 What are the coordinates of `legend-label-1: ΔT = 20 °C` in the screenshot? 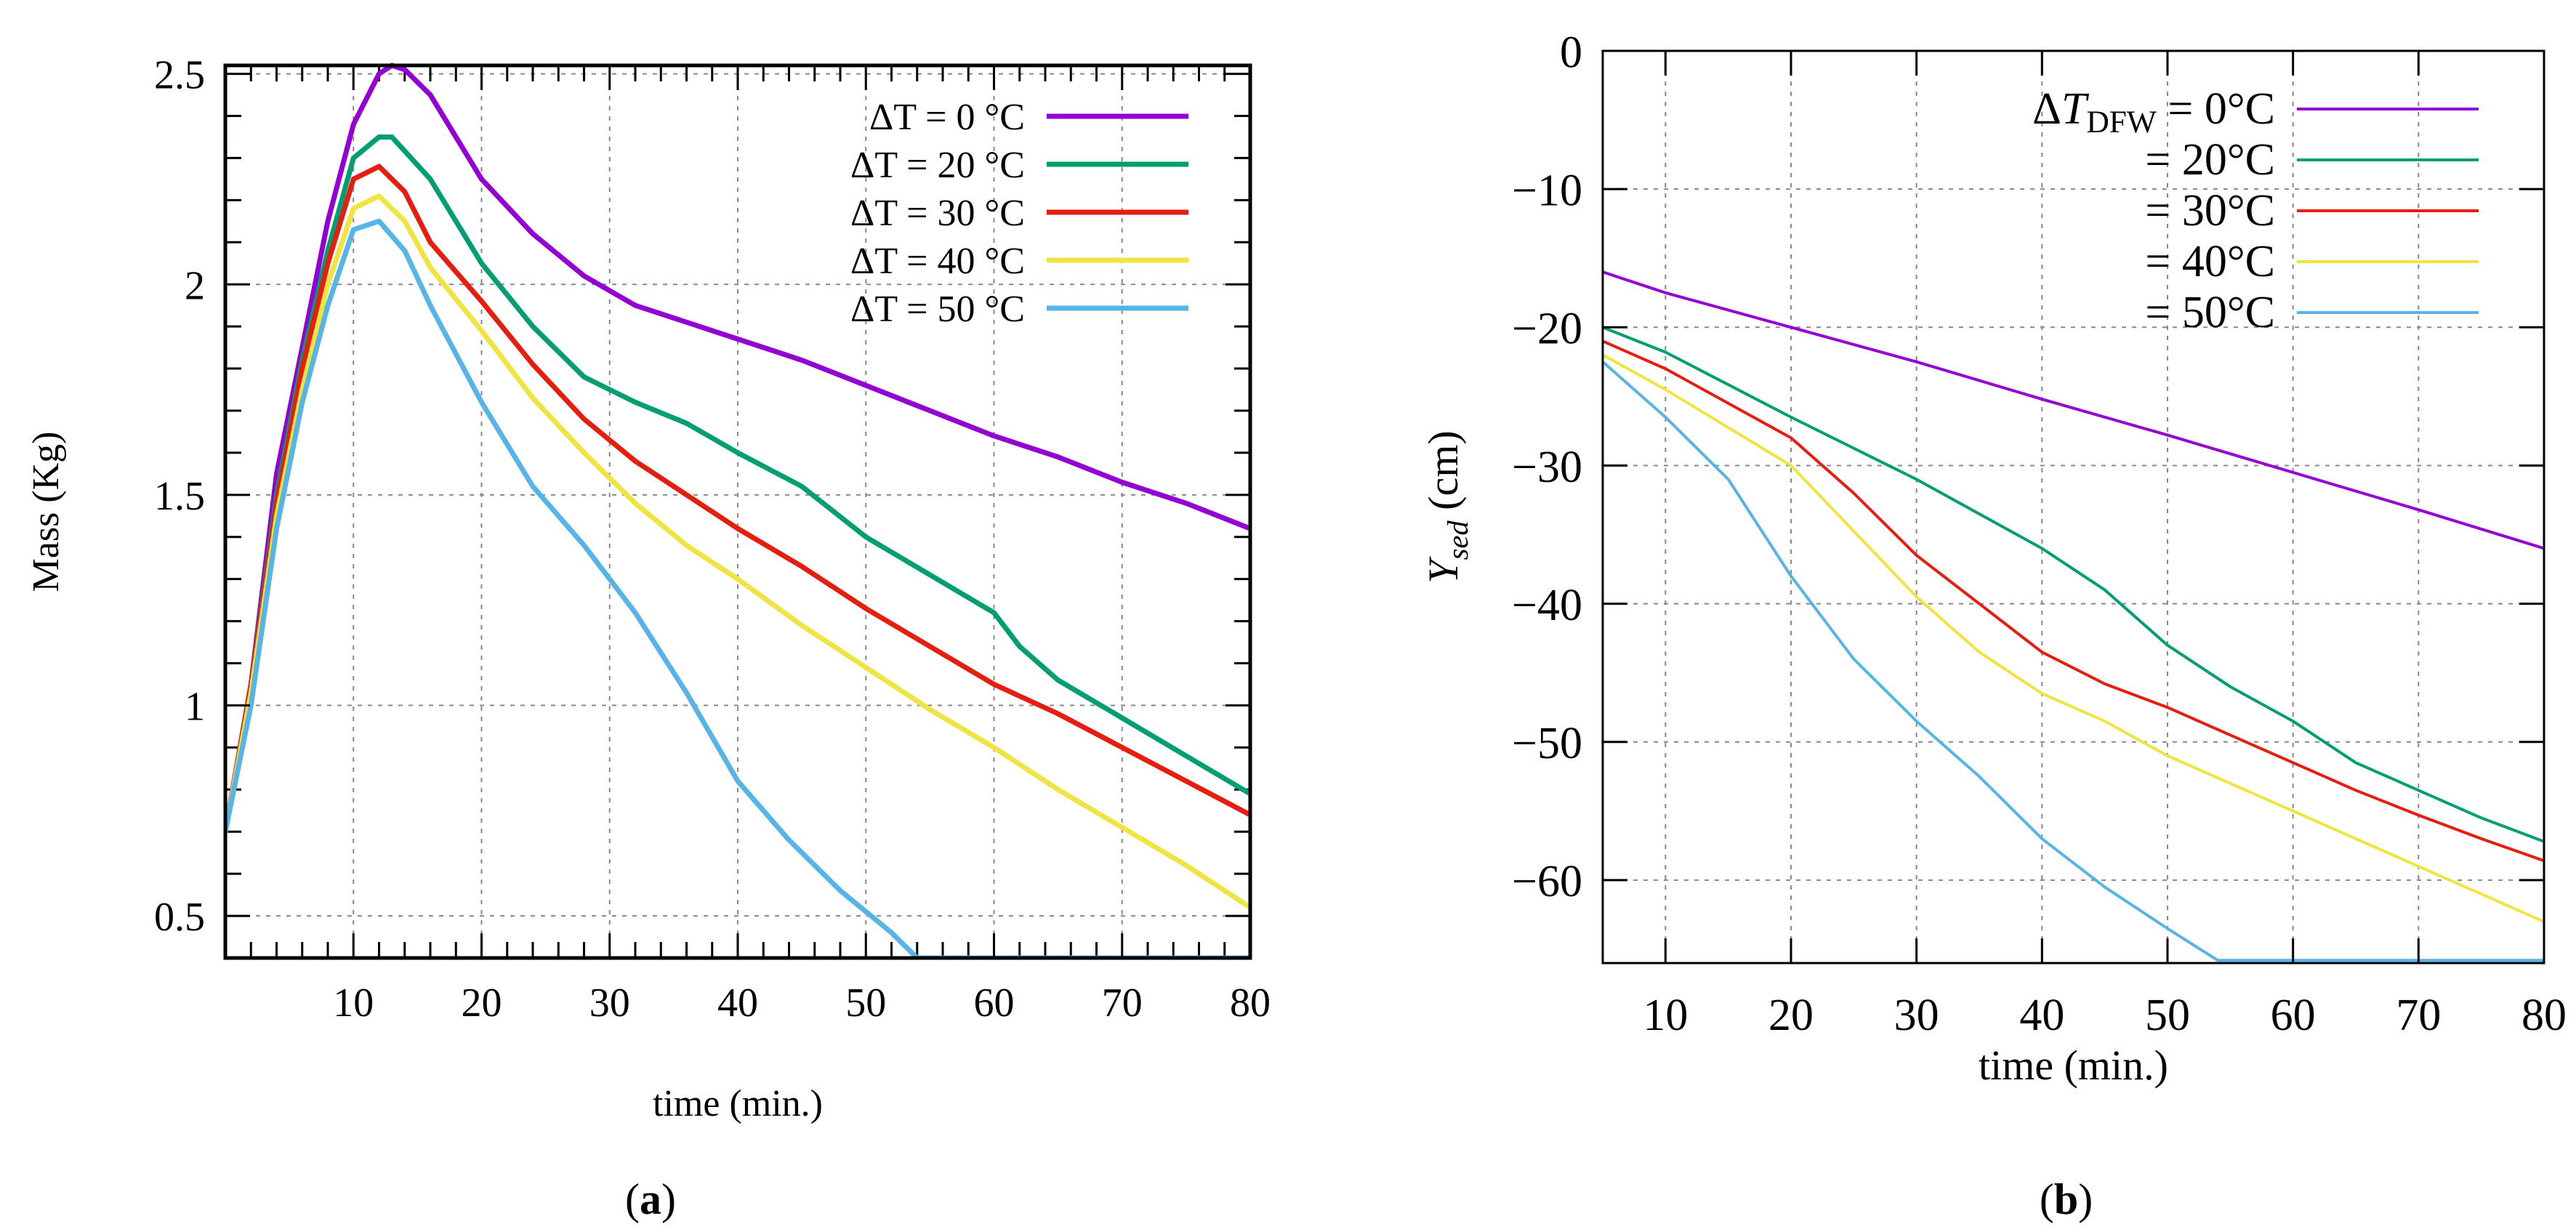 It's located at (937, 165).